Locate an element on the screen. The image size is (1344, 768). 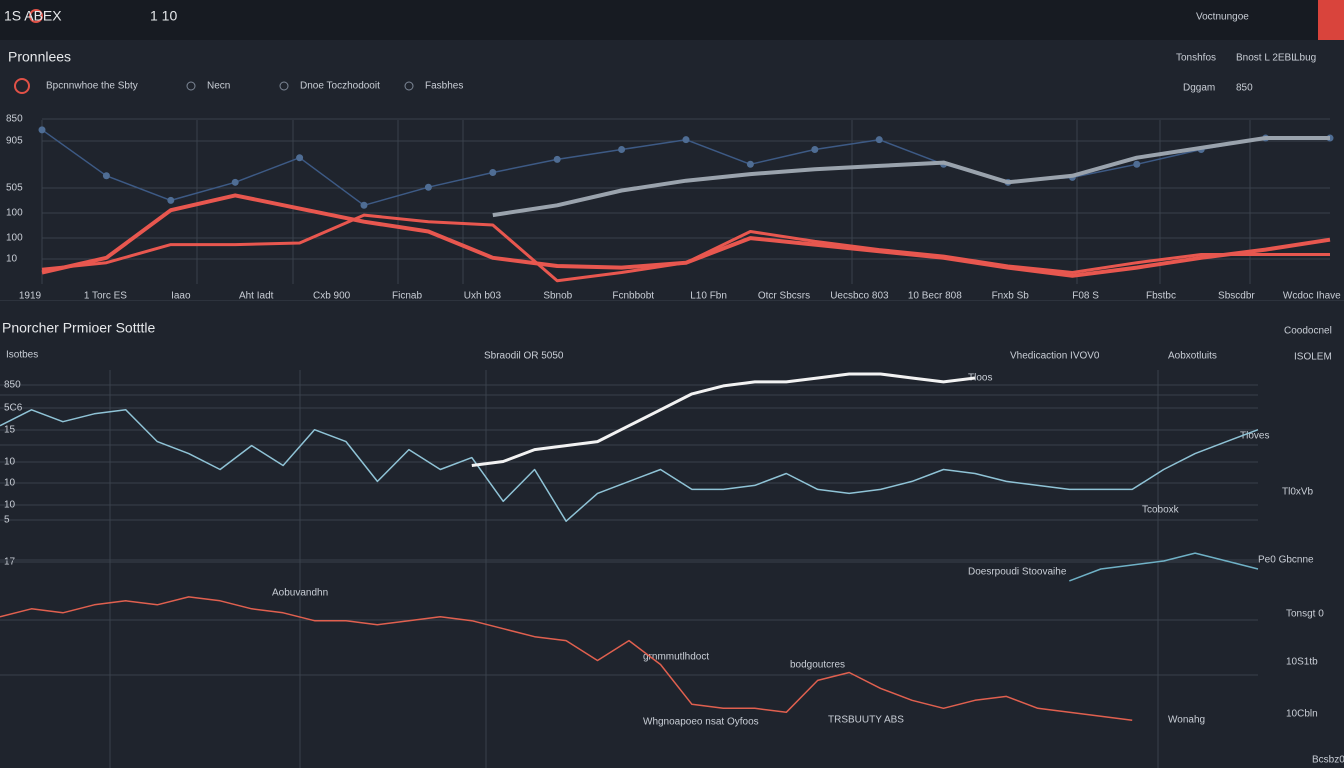
annotation: Whgnoapoeo nsat Oyfoos is located at coordinates (701, 722).